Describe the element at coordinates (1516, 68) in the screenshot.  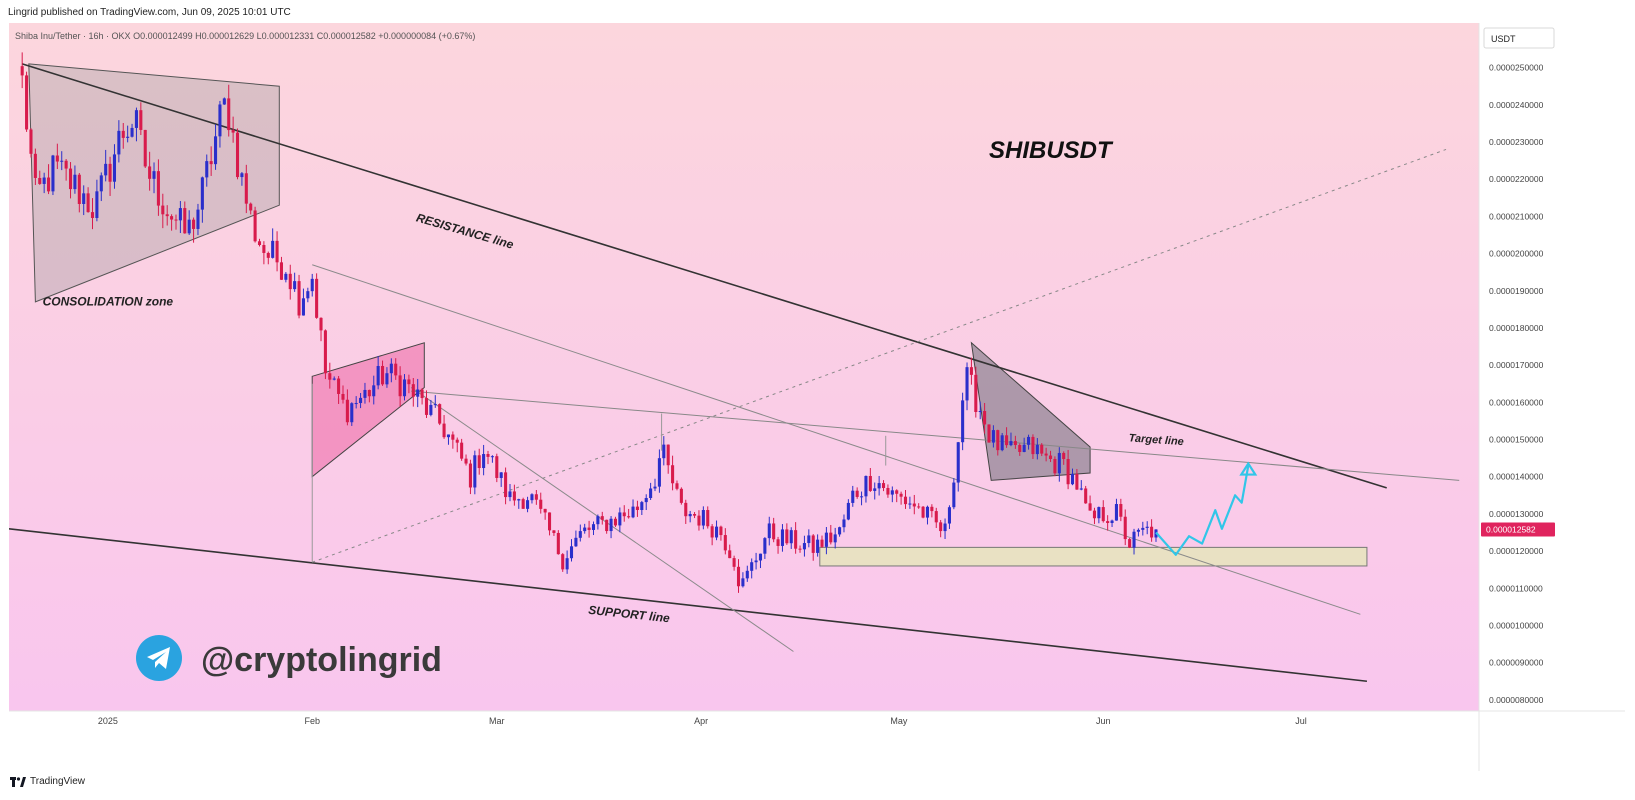
I see `y-tick-label: 0.0000250000` at that location.